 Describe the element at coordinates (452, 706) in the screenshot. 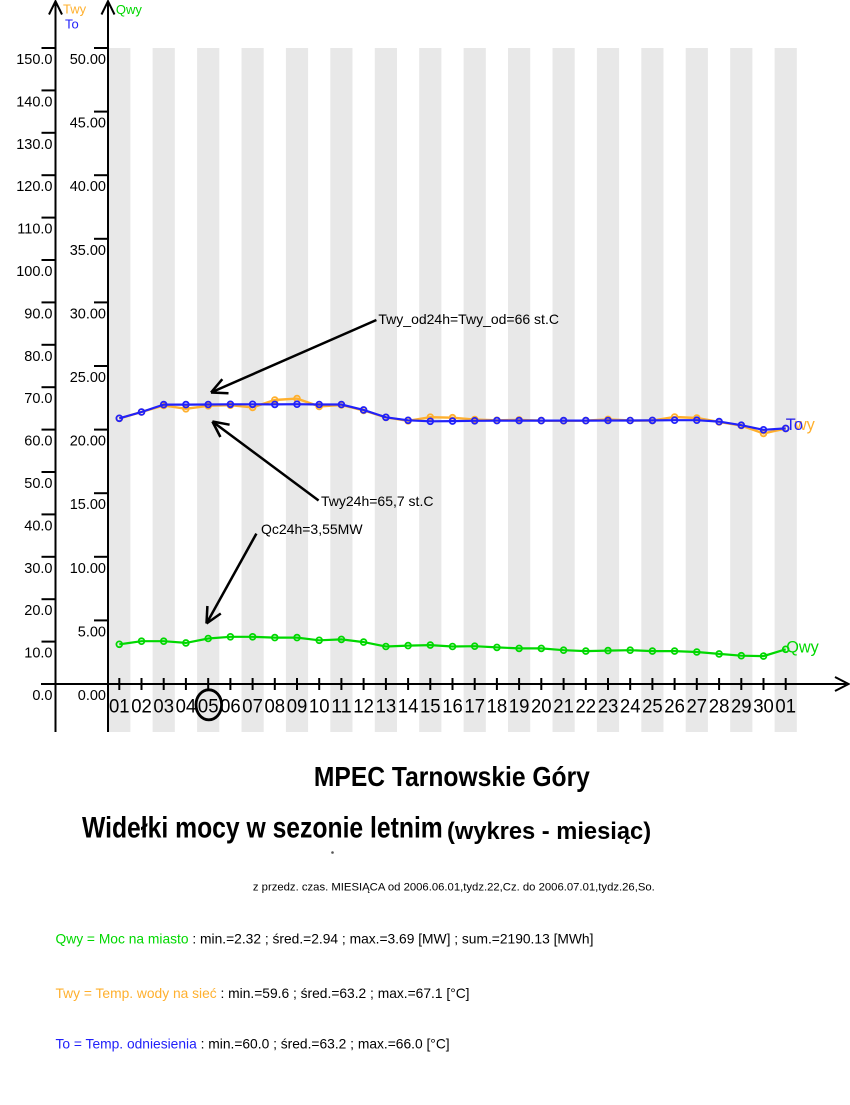

I see `svg-text: 16` at that location.